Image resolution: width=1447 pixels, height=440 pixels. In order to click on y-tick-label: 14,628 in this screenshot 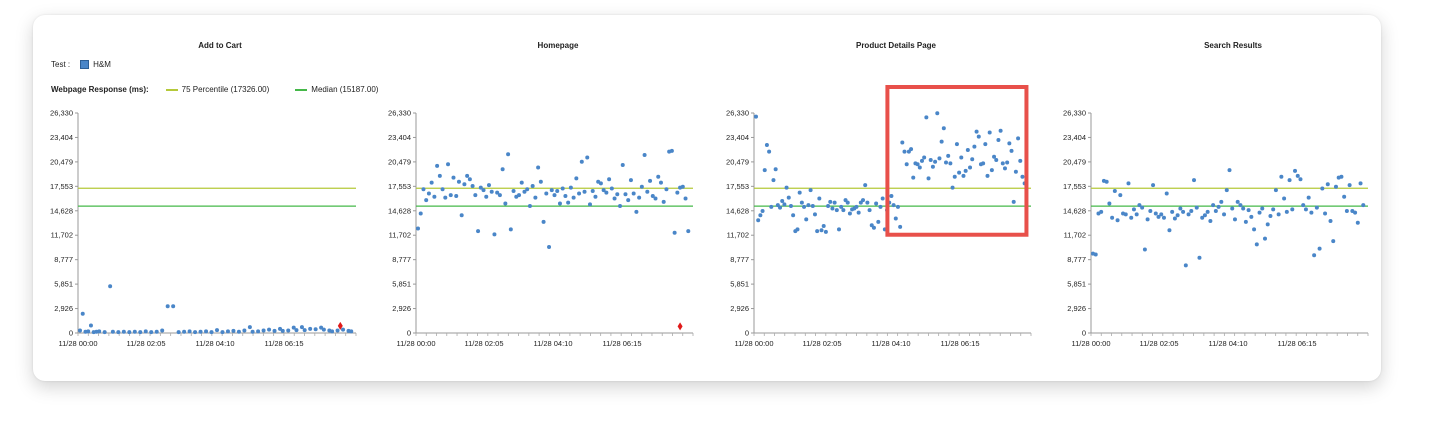, I will do `click(61, 210)`.